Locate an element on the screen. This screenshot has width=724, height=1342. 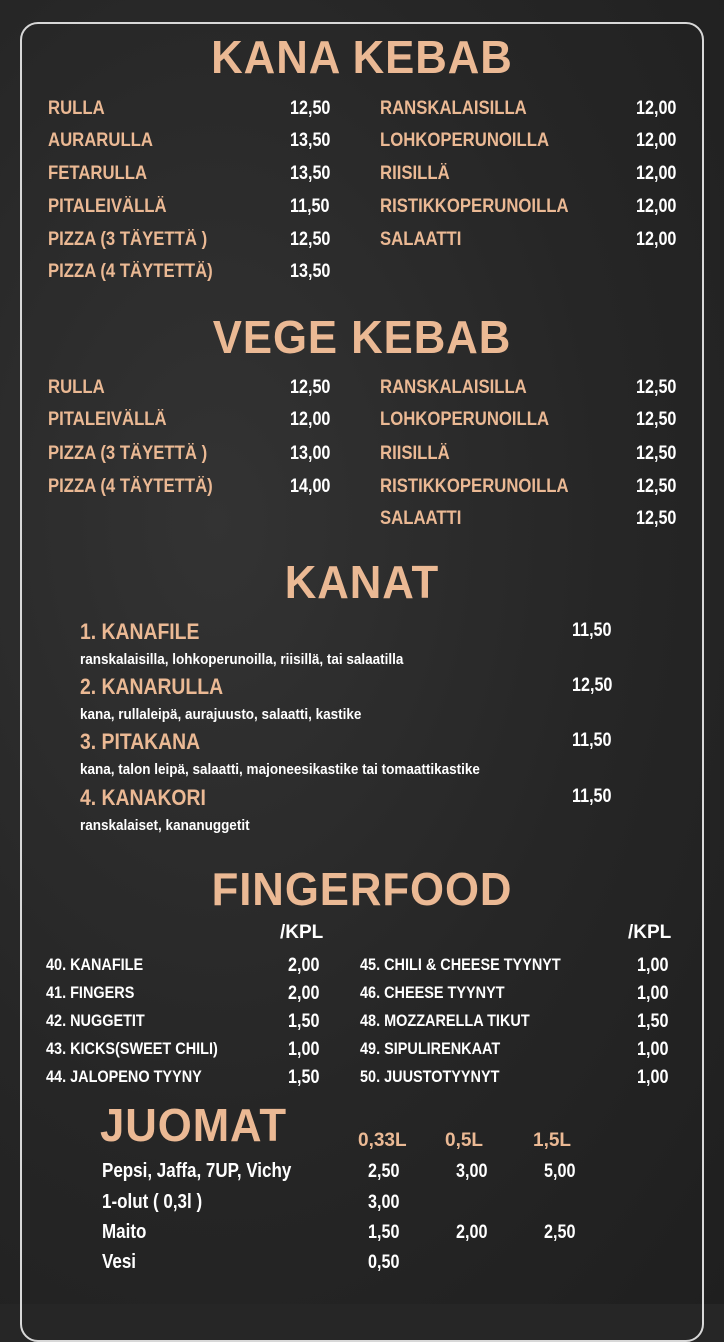
kanat-item-name: 4. KANAKORI is located at coordinates (143, 797).